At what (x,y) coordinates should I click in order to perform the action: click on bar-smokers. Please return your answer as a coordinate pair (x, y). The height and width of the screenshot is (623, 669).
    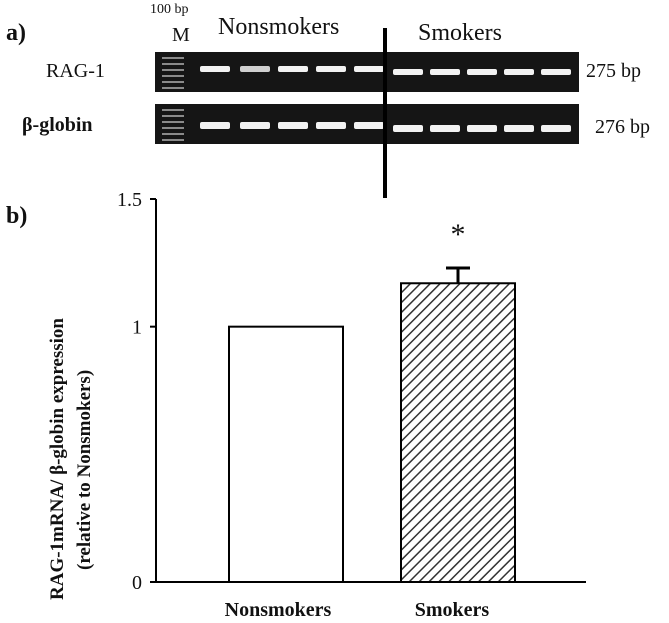
    Looking at the image, I should click on (458, 432).